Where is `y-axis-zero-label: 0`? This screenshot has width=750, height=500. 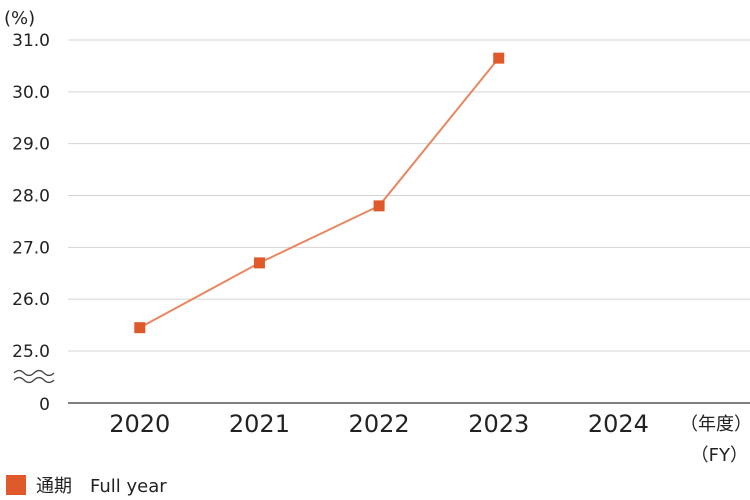
y-axis-zero-label: 0 is located at coordinates (44, 405).